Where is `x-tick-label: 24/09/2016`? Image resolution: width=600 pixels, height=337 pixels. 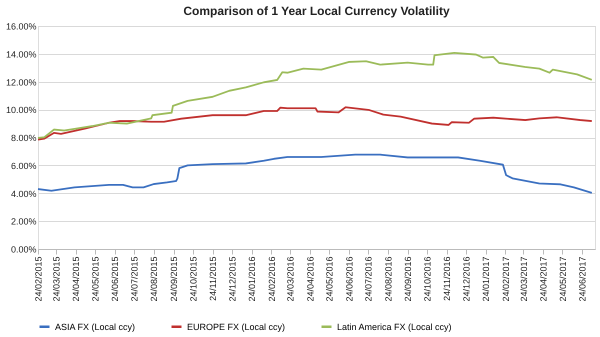 x-tick-label: 24/09/2016 is located at coordinates (408, 279).